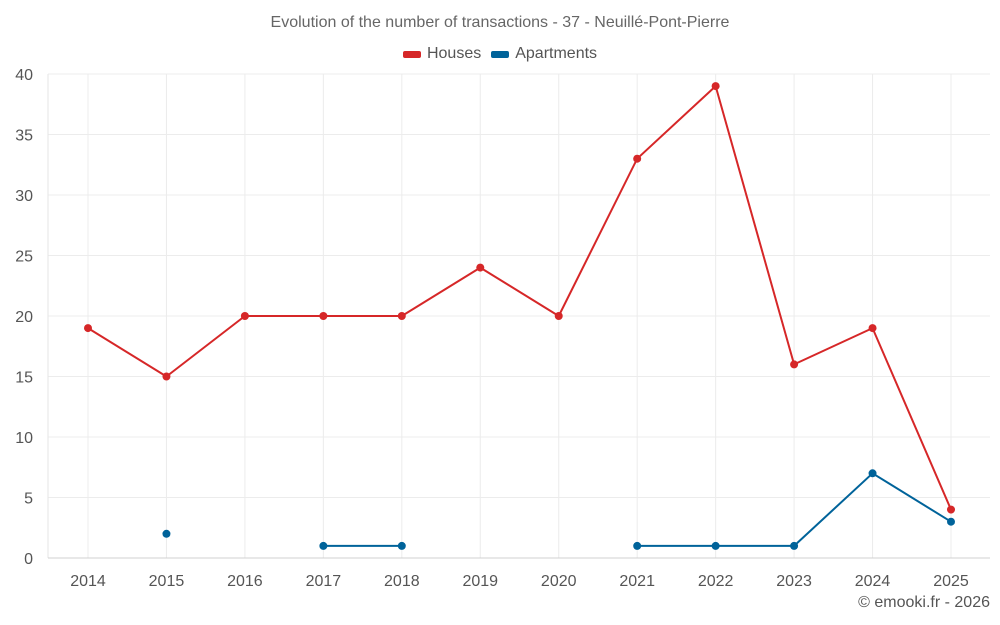  I want to click on data-point-apartments-2015, so click(166, 533).